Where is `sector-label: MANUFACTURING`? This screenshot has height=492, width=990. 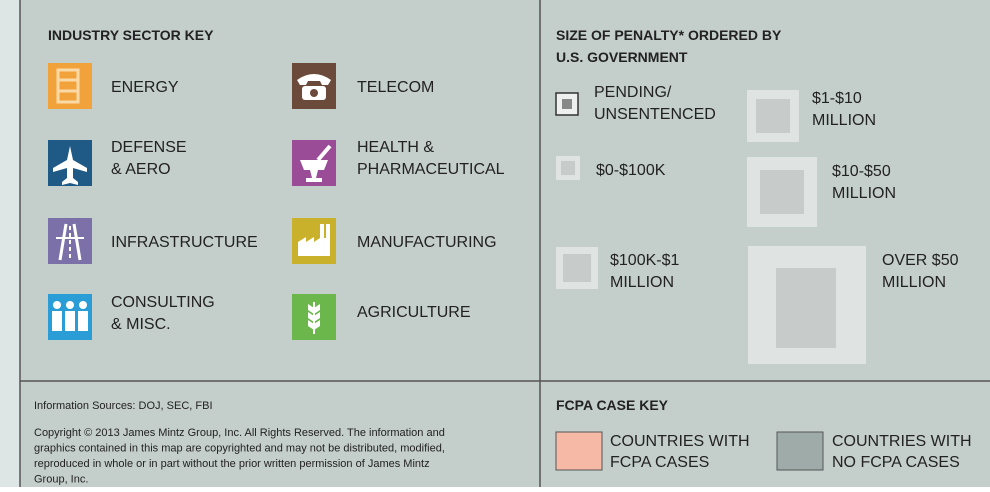
sector-label: MANUFACTURING is located at coordinates (427, 242).